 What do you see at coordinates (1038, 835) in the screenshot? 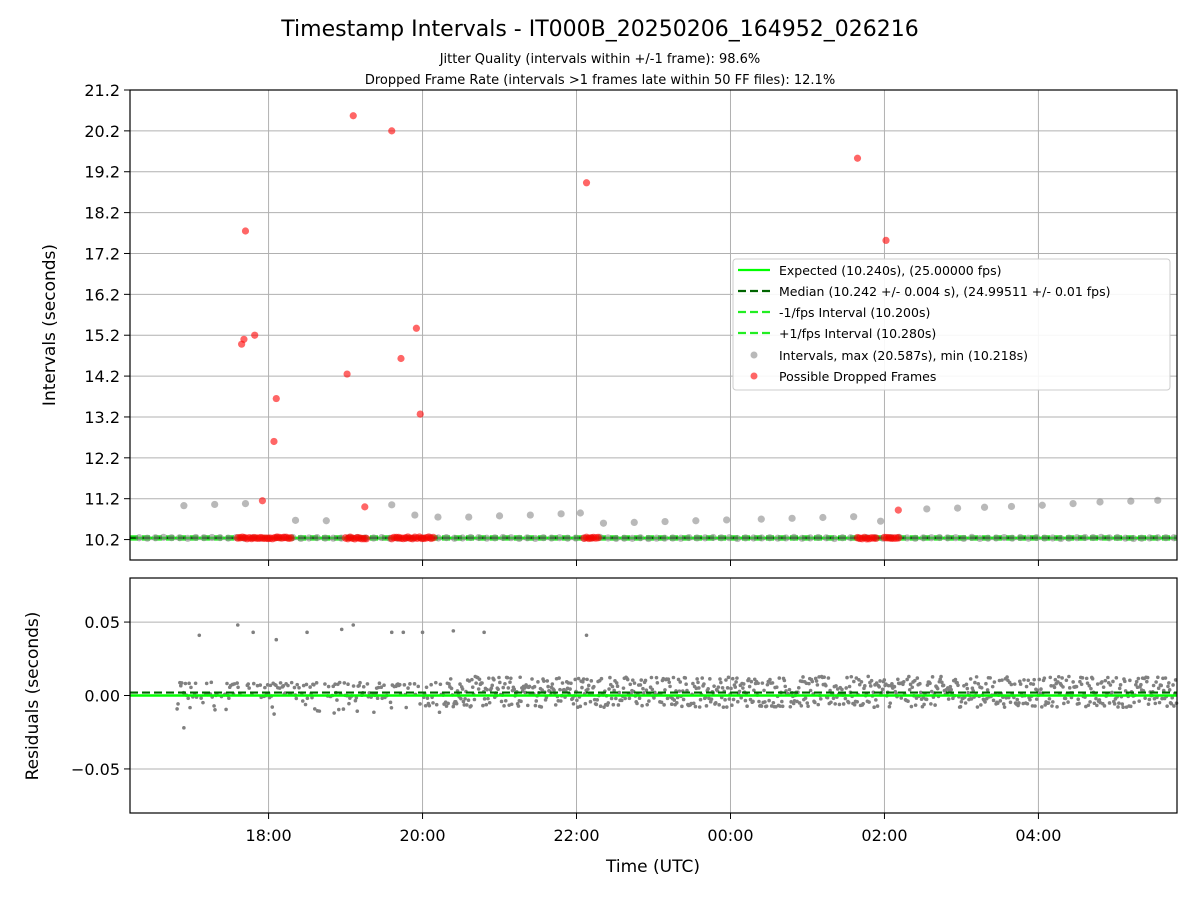
I see `bottom-xtick-label-5: 04:00` at bounding box center [1038, 835].